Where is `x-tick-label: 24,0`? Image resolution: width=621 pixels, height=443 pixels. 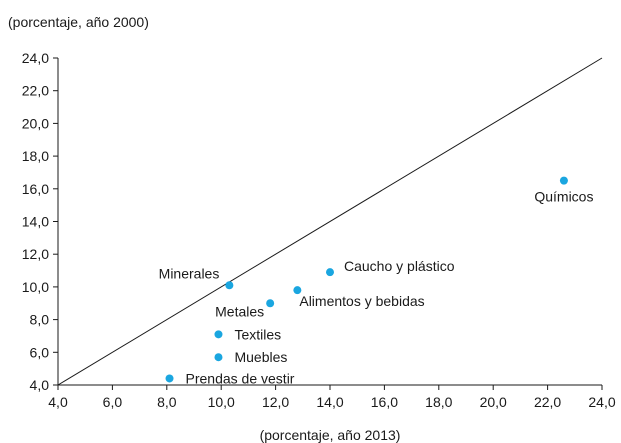 x-tick-label: 24,0 is located at coordinates (601, 402).